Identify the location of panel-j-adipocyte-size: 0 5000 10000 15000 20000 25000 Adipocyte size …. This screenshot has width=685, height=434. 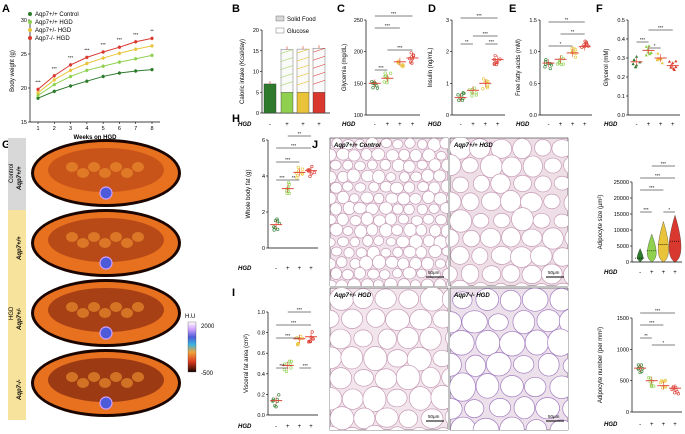
(640, 218).